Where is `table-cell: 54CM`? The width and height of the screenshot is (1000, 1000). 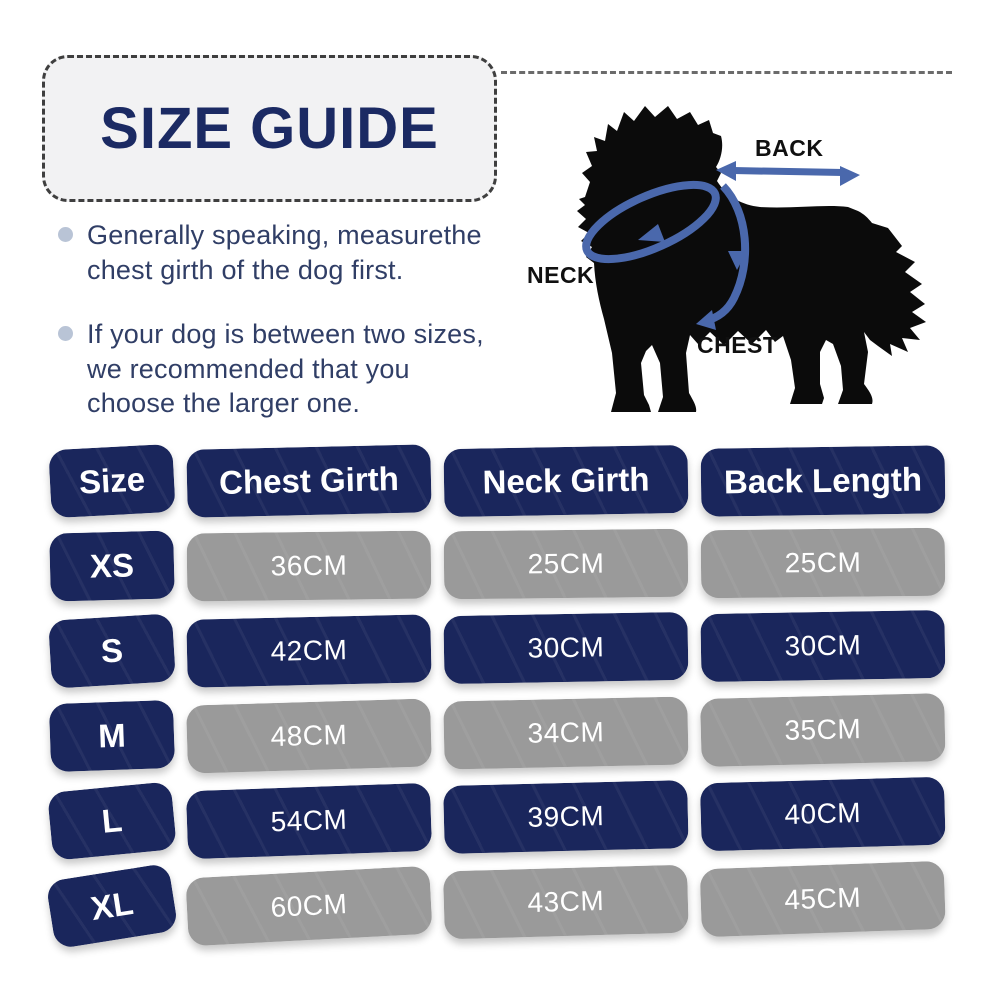 table-cell: 54CM is located at coordinates (309, 821).